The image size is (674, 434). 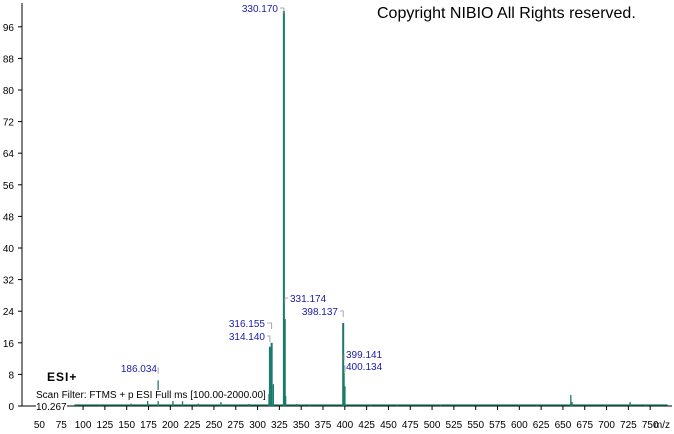 I want to click on x-tick-label: 350, so click(x=301, y=425).